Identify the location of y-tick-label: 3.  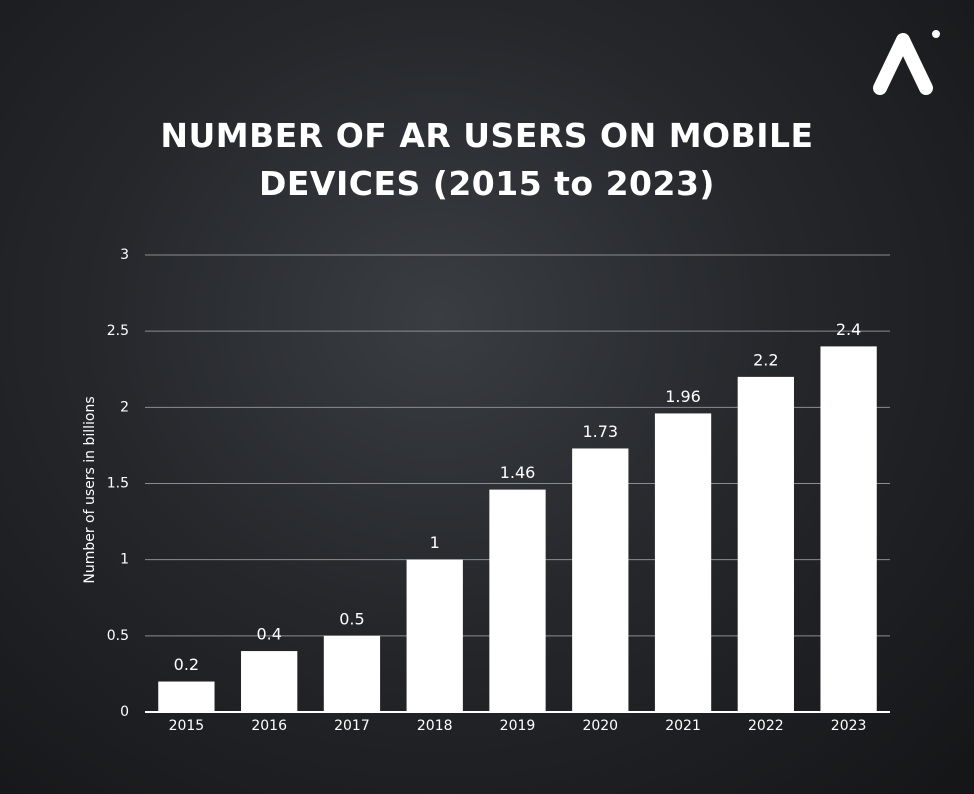
(124, 255).